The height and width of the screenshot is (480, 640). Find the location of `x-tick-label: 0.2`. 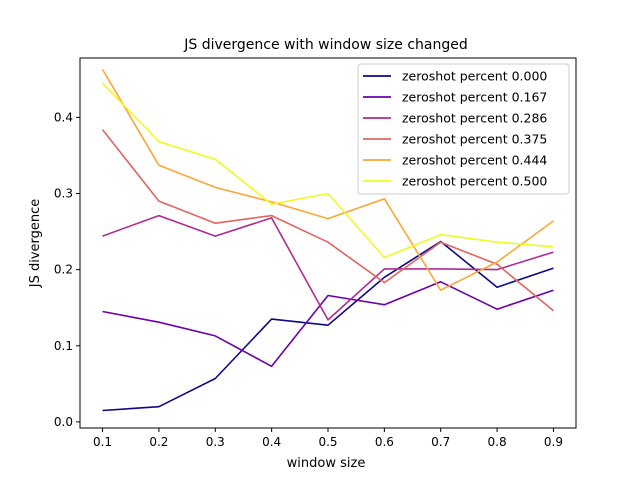

x-tick-label: 0.2 is located at coordinates (158, 442).